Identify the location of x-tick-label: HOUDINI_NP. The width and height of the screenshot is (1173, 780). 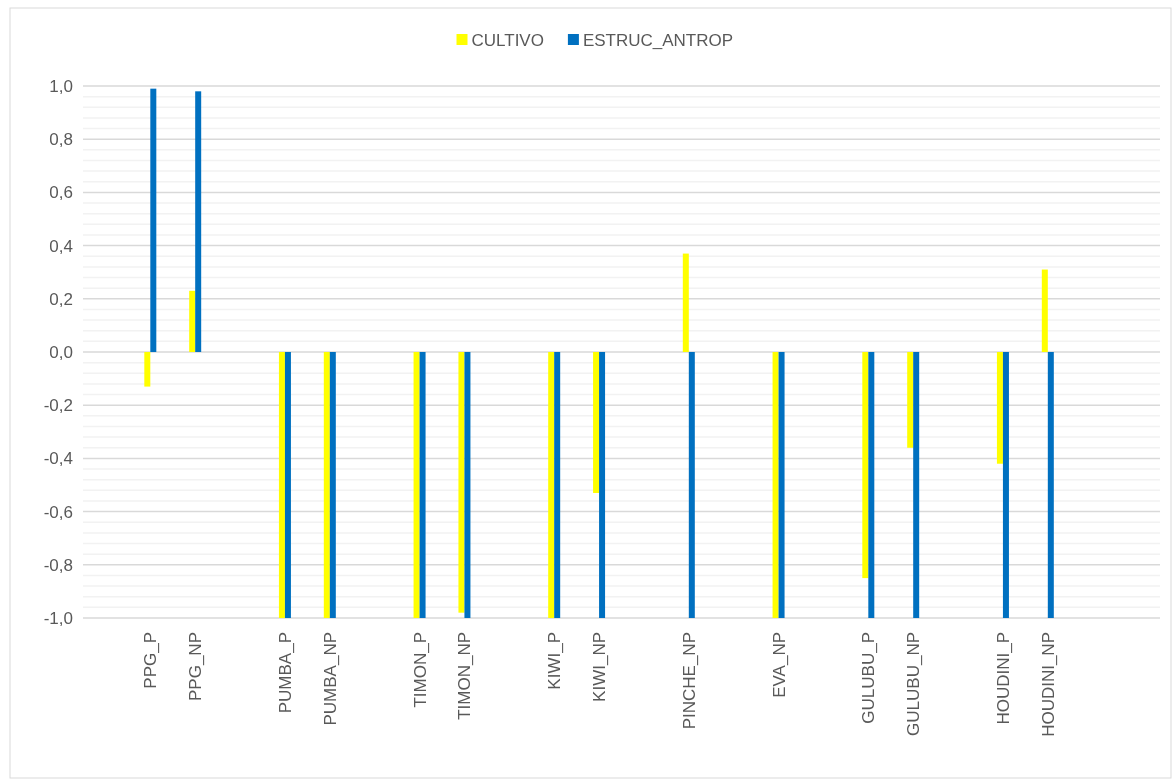
(1048, 684).